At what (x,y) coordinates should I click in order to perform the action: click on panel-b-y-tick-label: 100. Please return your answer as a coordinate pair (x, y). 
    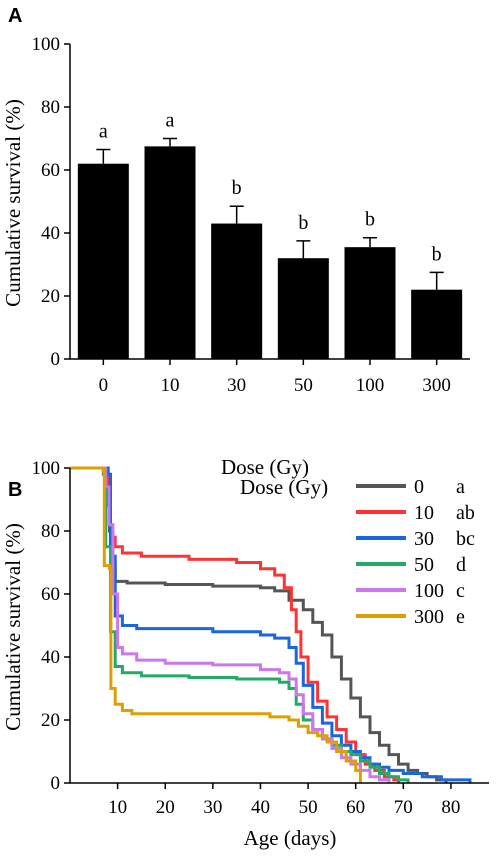
    Looking at the image, I should click on (46, 468).